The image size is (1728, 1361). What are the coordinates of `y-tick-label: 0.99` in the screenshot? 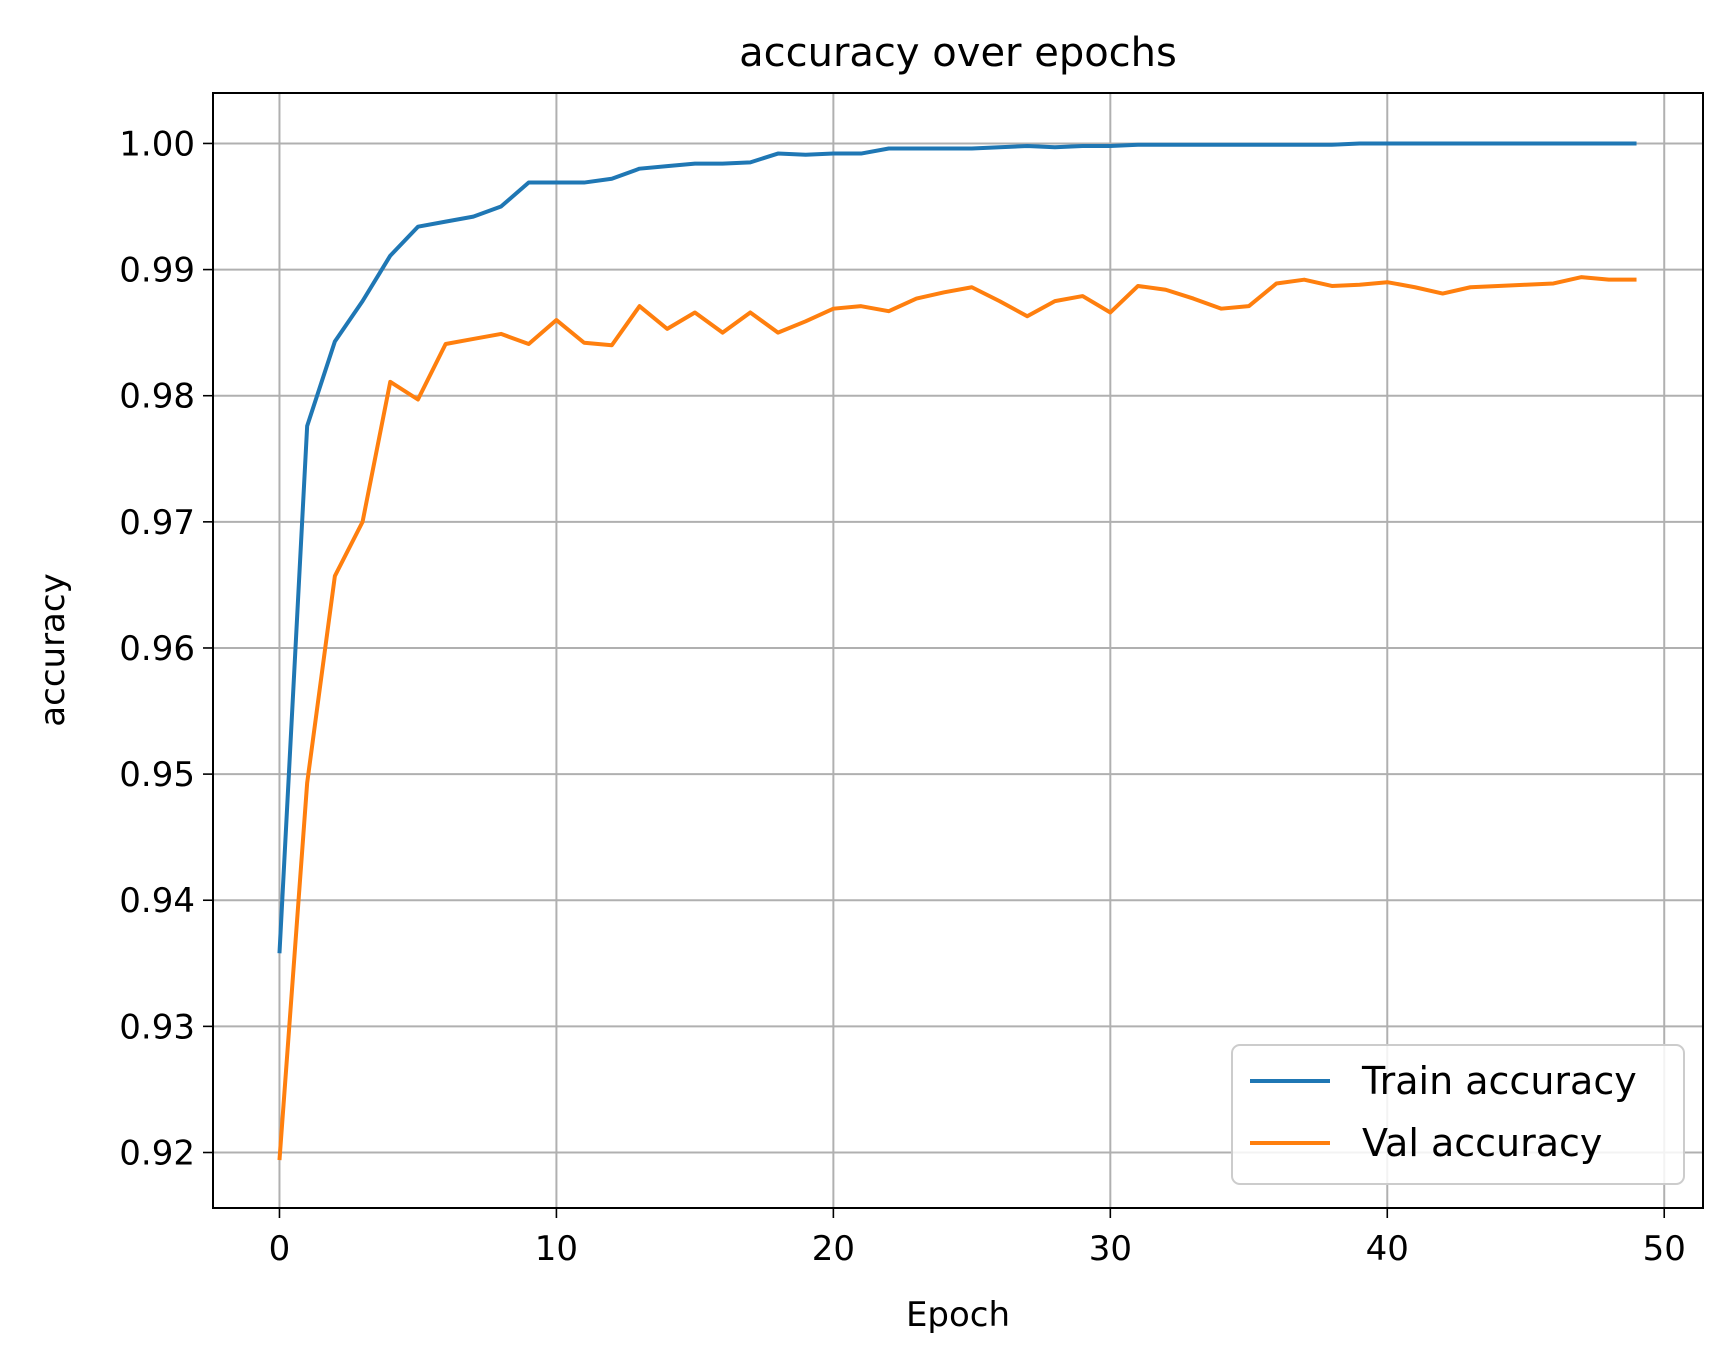 It's located at (157, 271).